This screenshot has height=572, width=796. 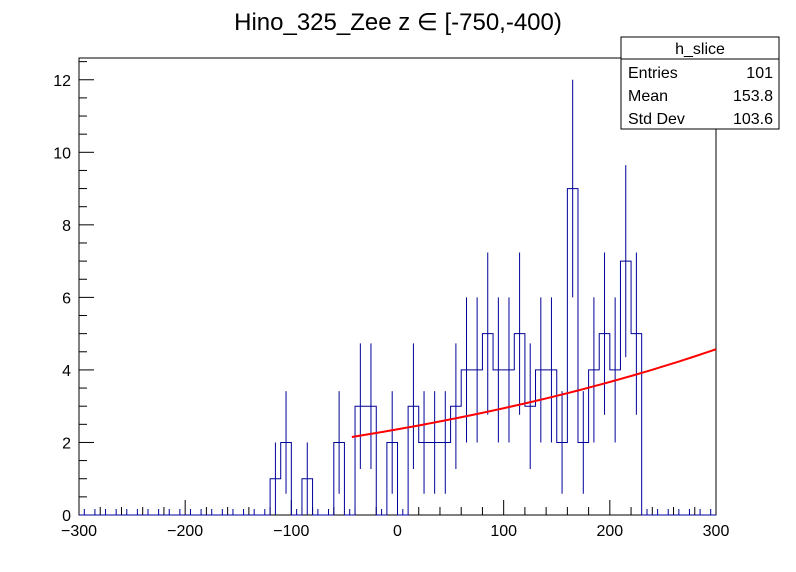 I want to click on x-tick-label: −300, so click(x=79, y=531).